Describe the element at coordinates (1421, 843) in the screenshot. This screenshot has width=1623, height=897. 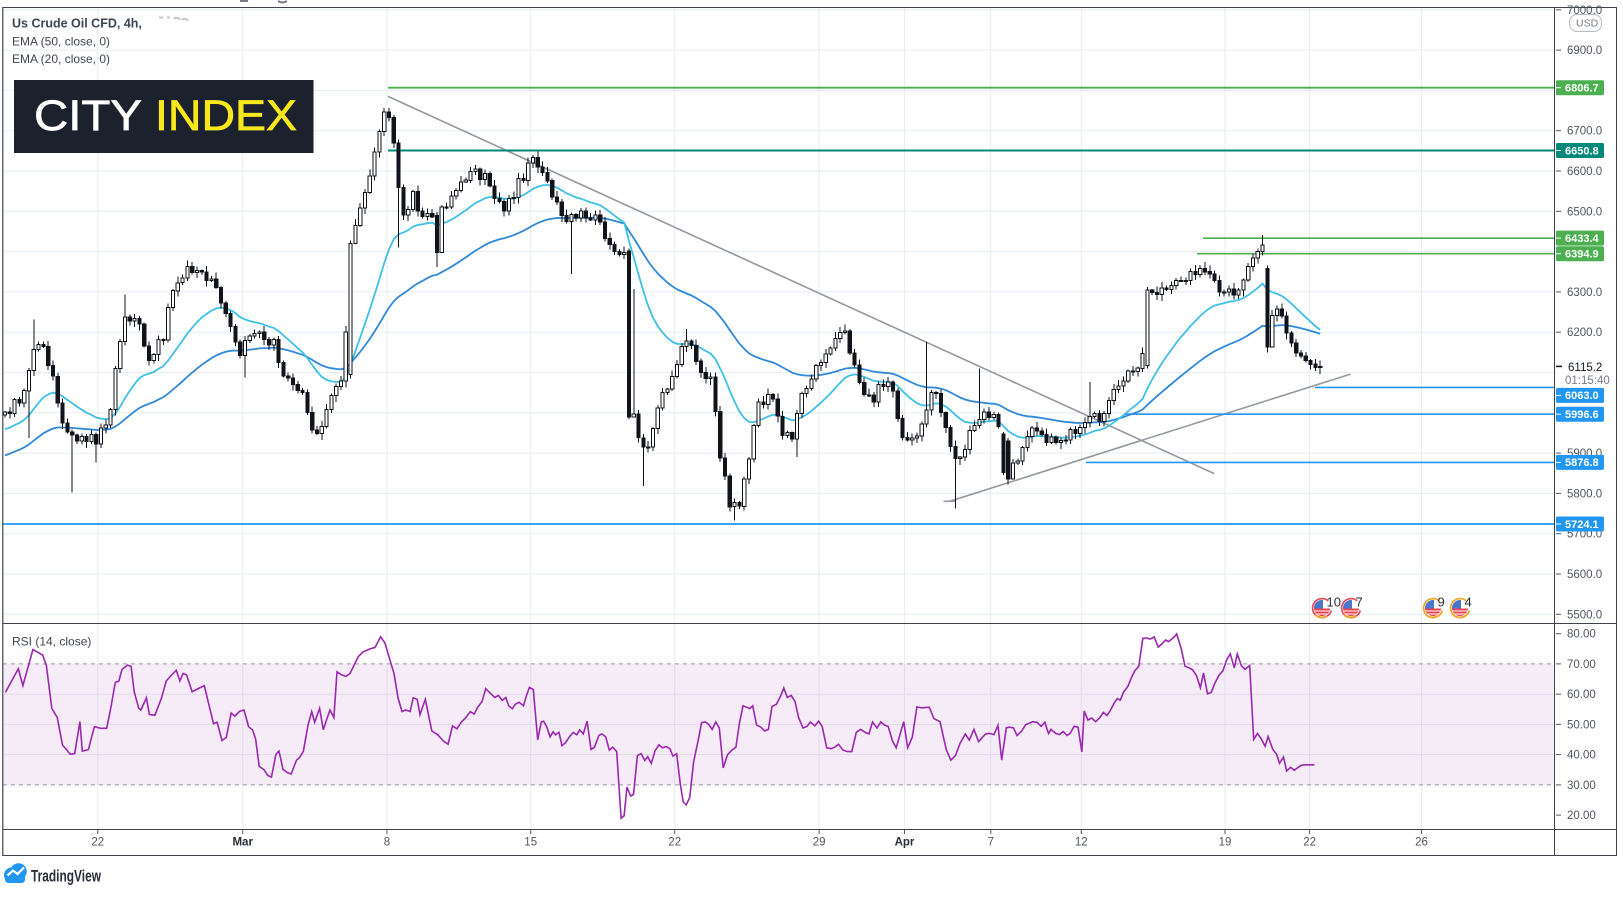
I see `svg-text: 26` at that location.